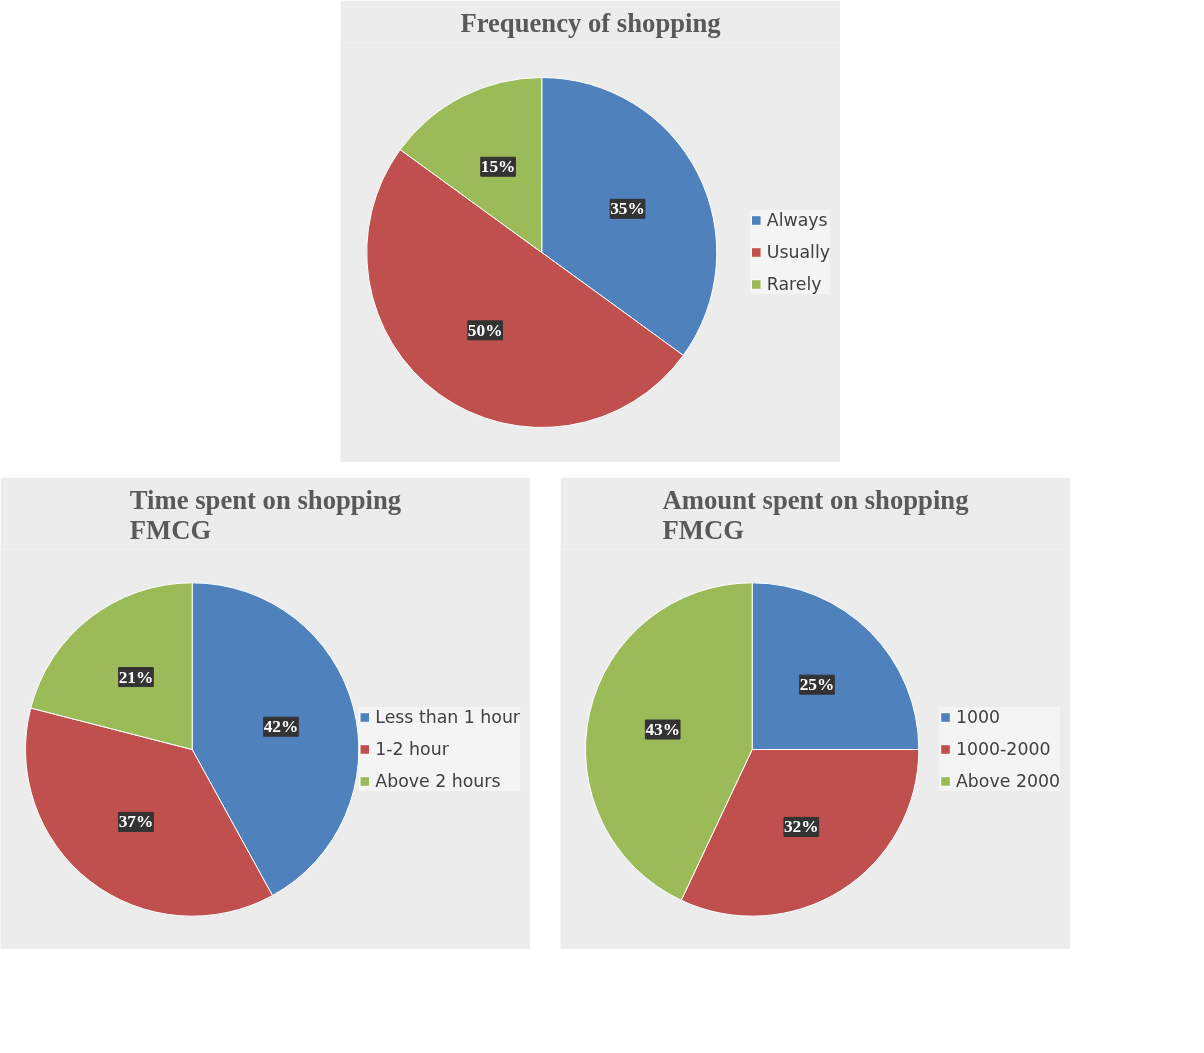 This screenshot has height=1053, width=1204. I want to click on data-label: 32%, so click(801, 827).